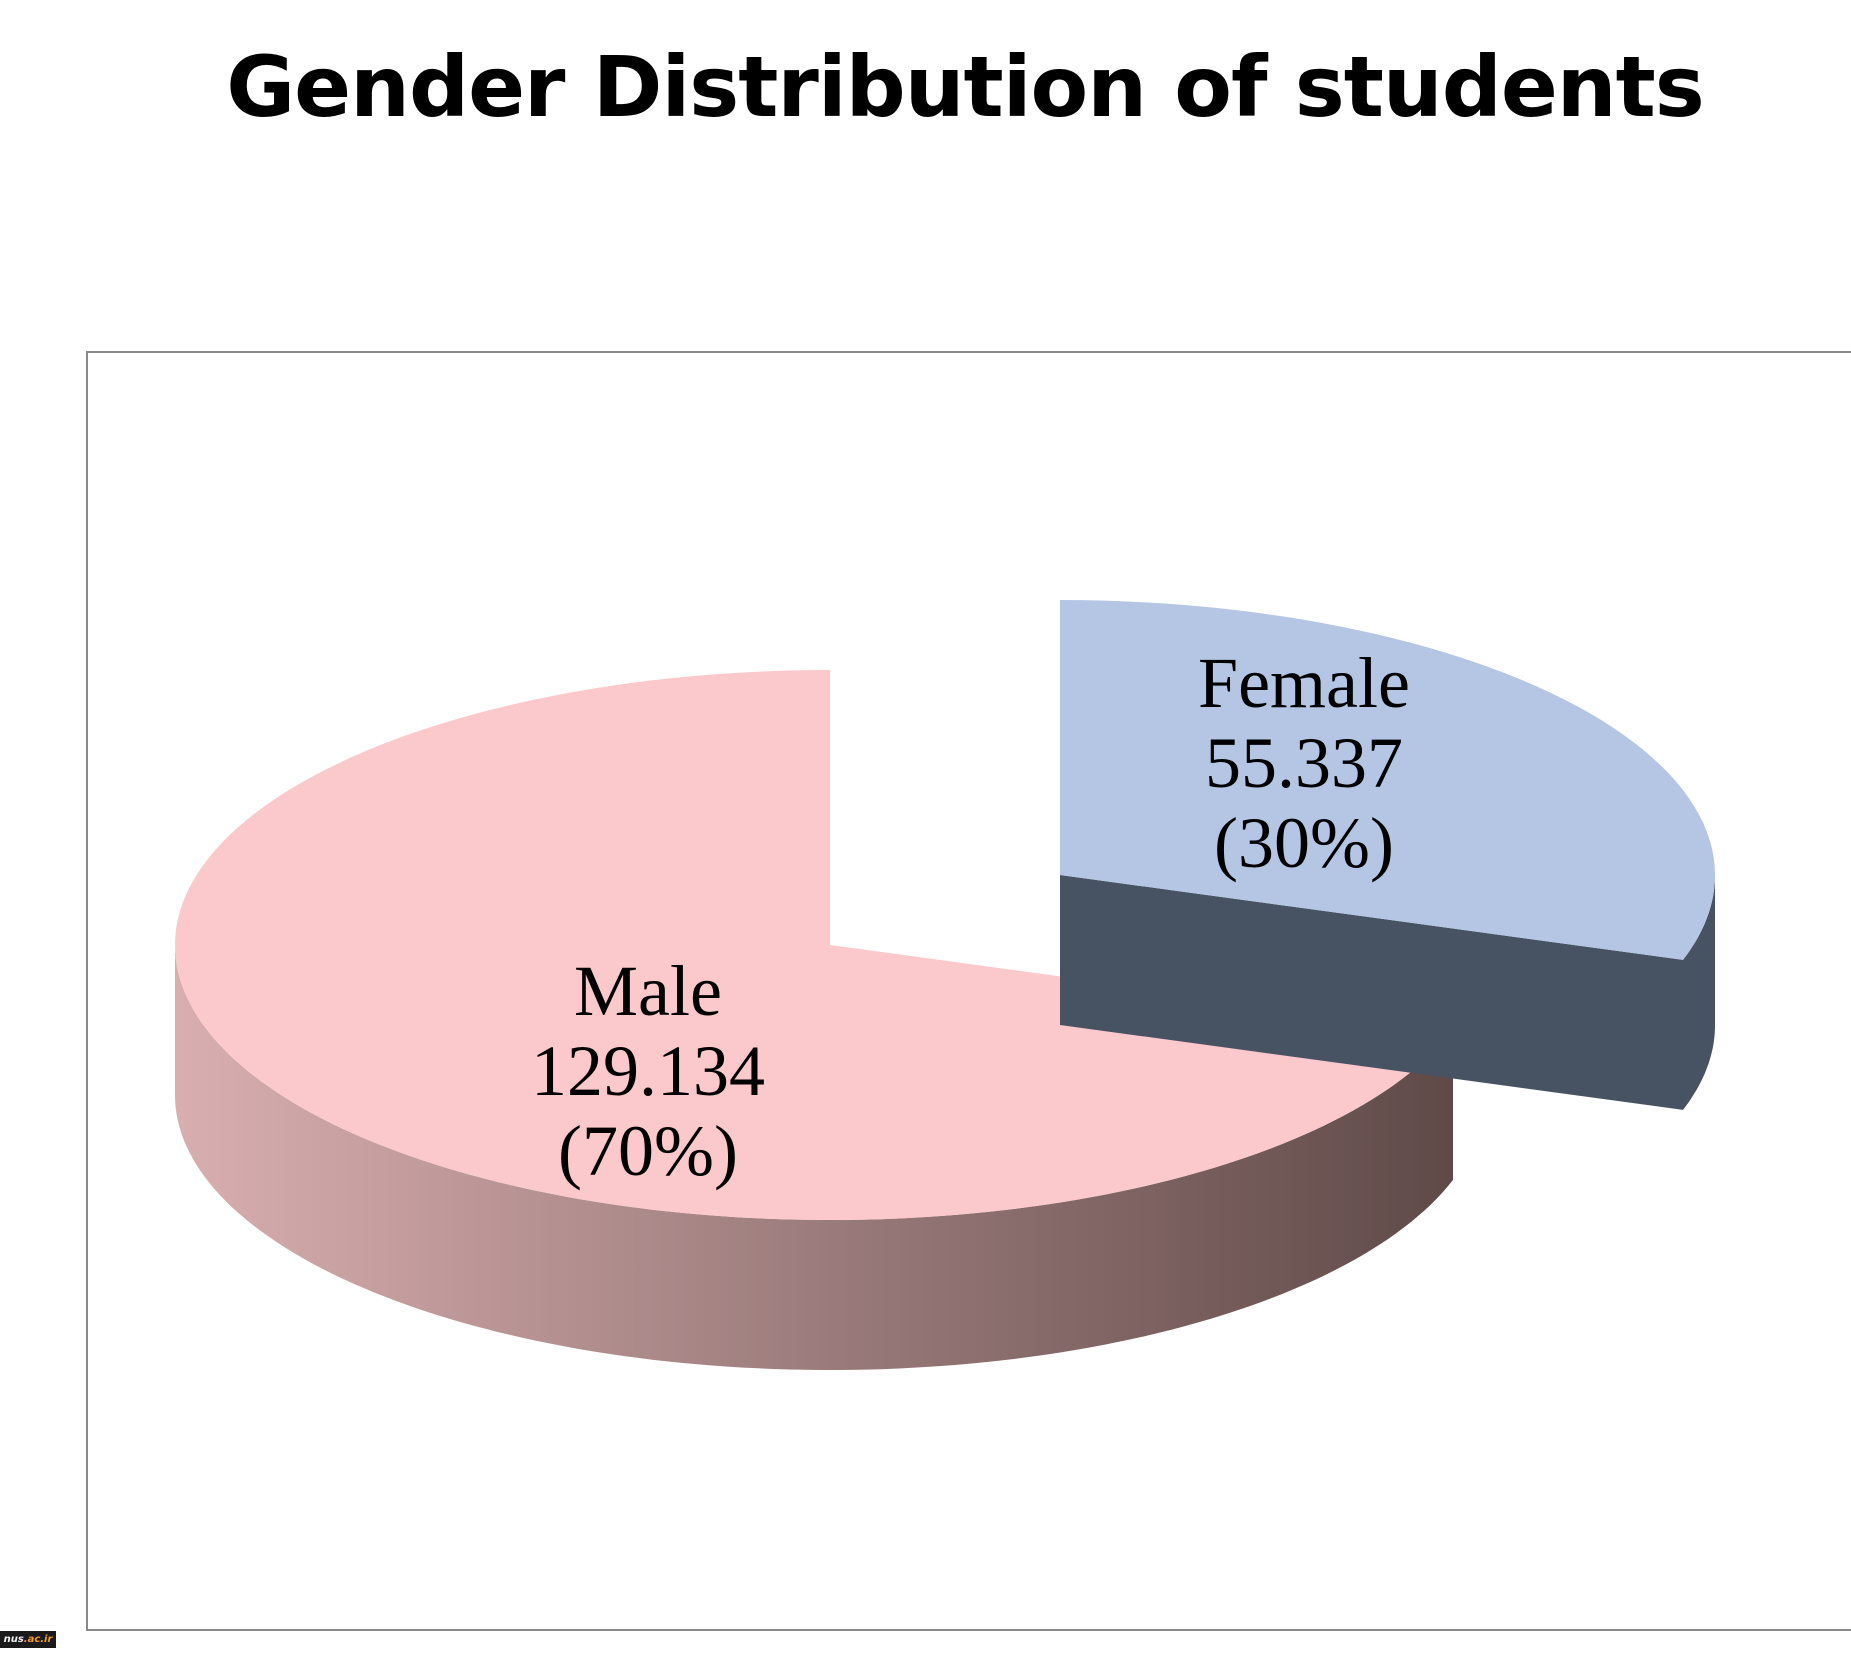 Image resolution: width=1851 pixels, height=1657 pixels. Describe the element at coordinates (965, 87) in the screenshot. I see `chart-title: Gender Distribution of students` at that location.